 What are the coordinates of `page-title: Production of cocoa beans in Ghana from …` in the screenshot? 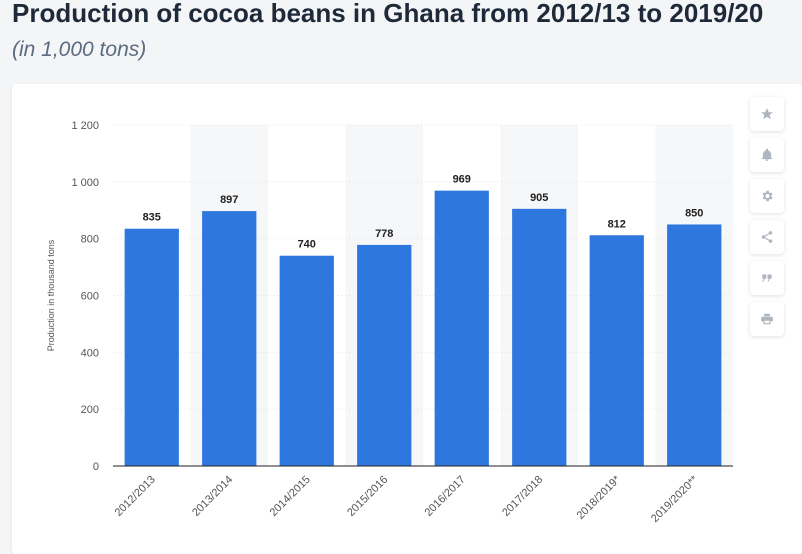 It's located at (388, 14).